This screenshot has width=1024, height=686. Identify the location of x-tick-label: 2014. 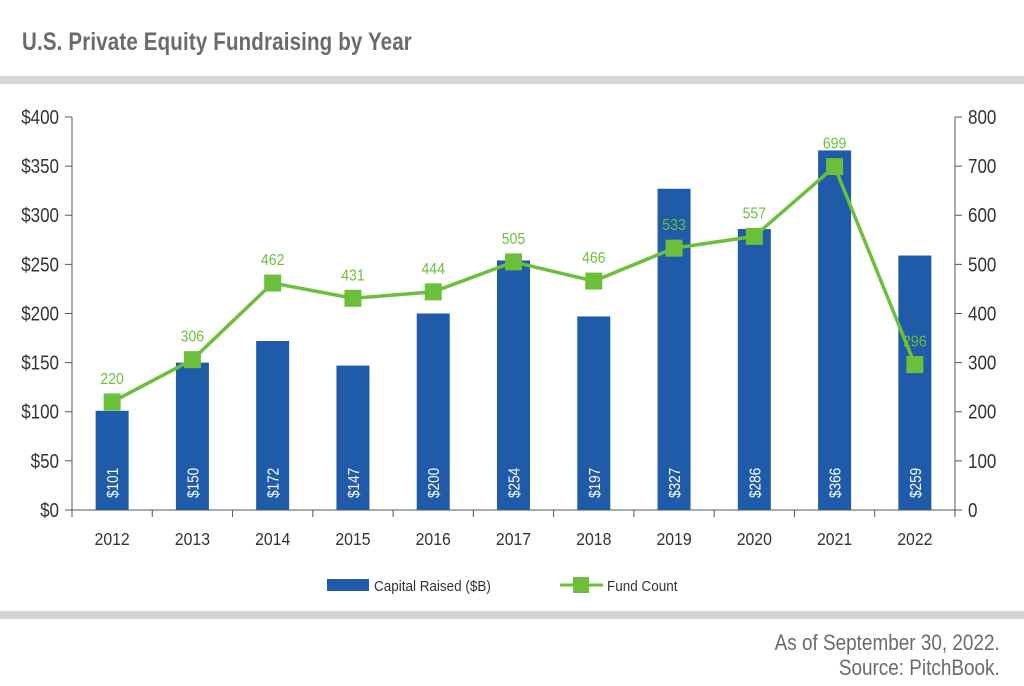
(272, 539).